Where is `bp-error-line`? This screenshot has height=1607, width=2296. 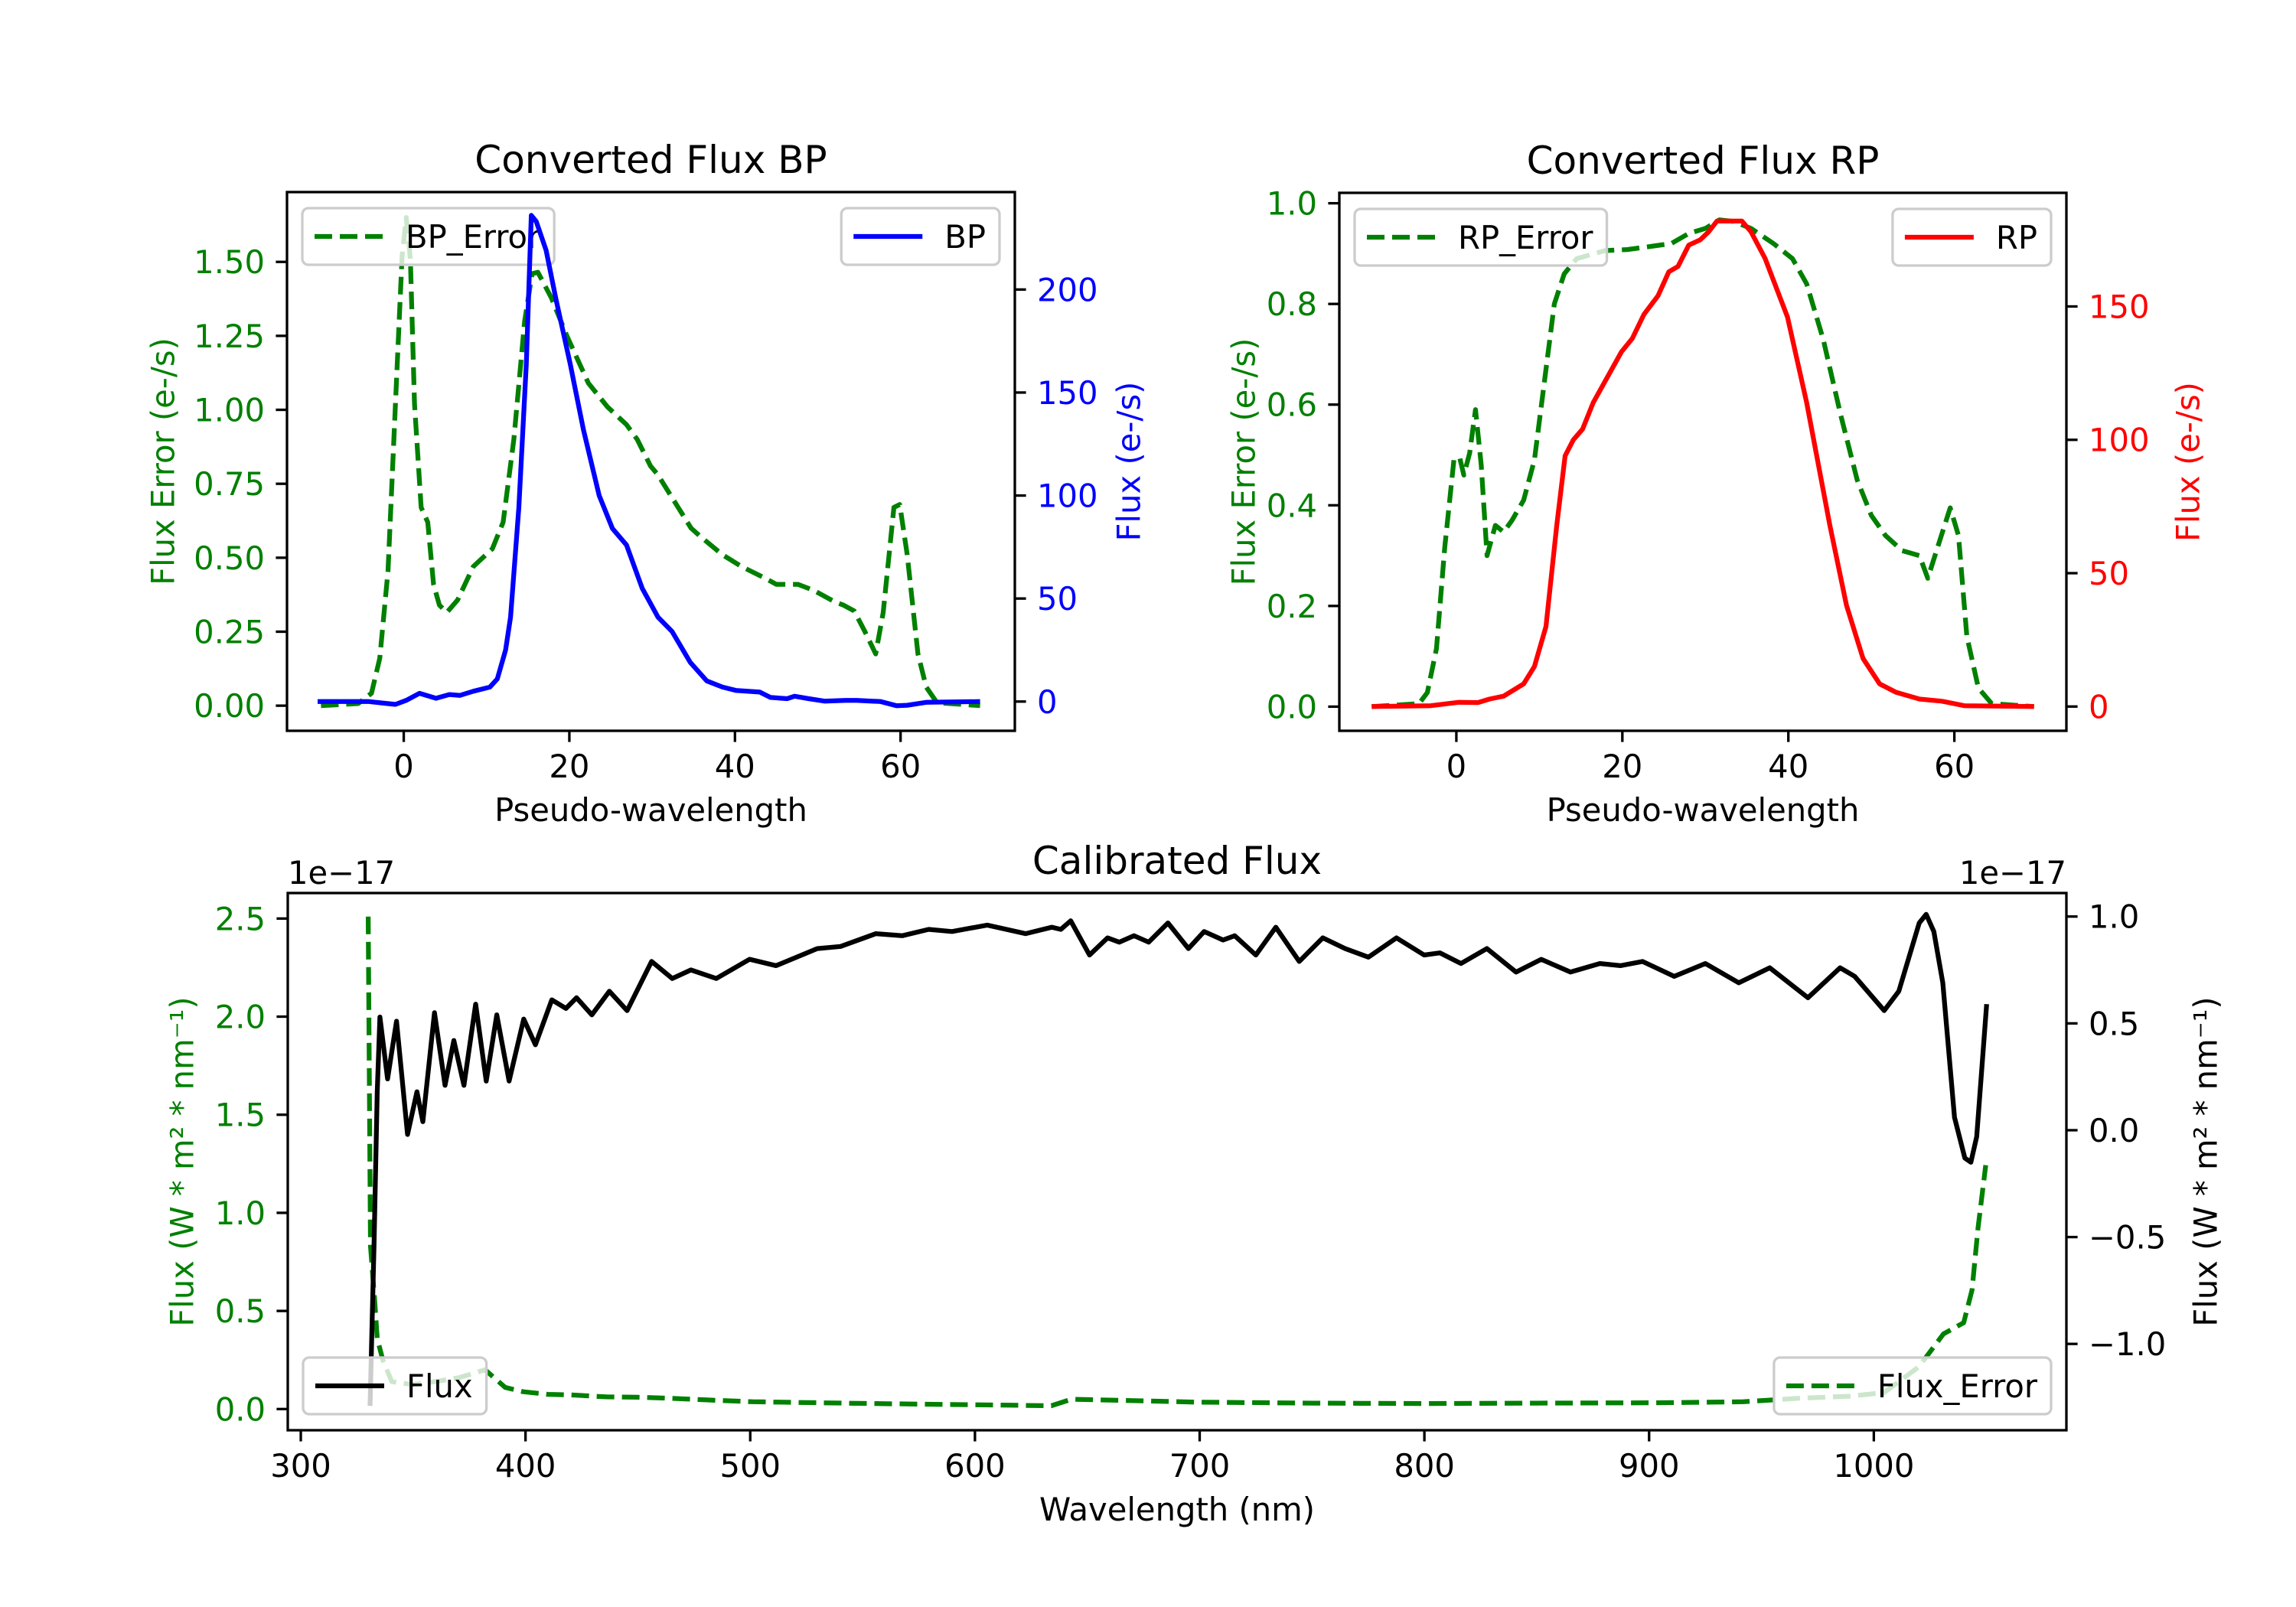 bp-error-line is located at coordinates (650, 462).